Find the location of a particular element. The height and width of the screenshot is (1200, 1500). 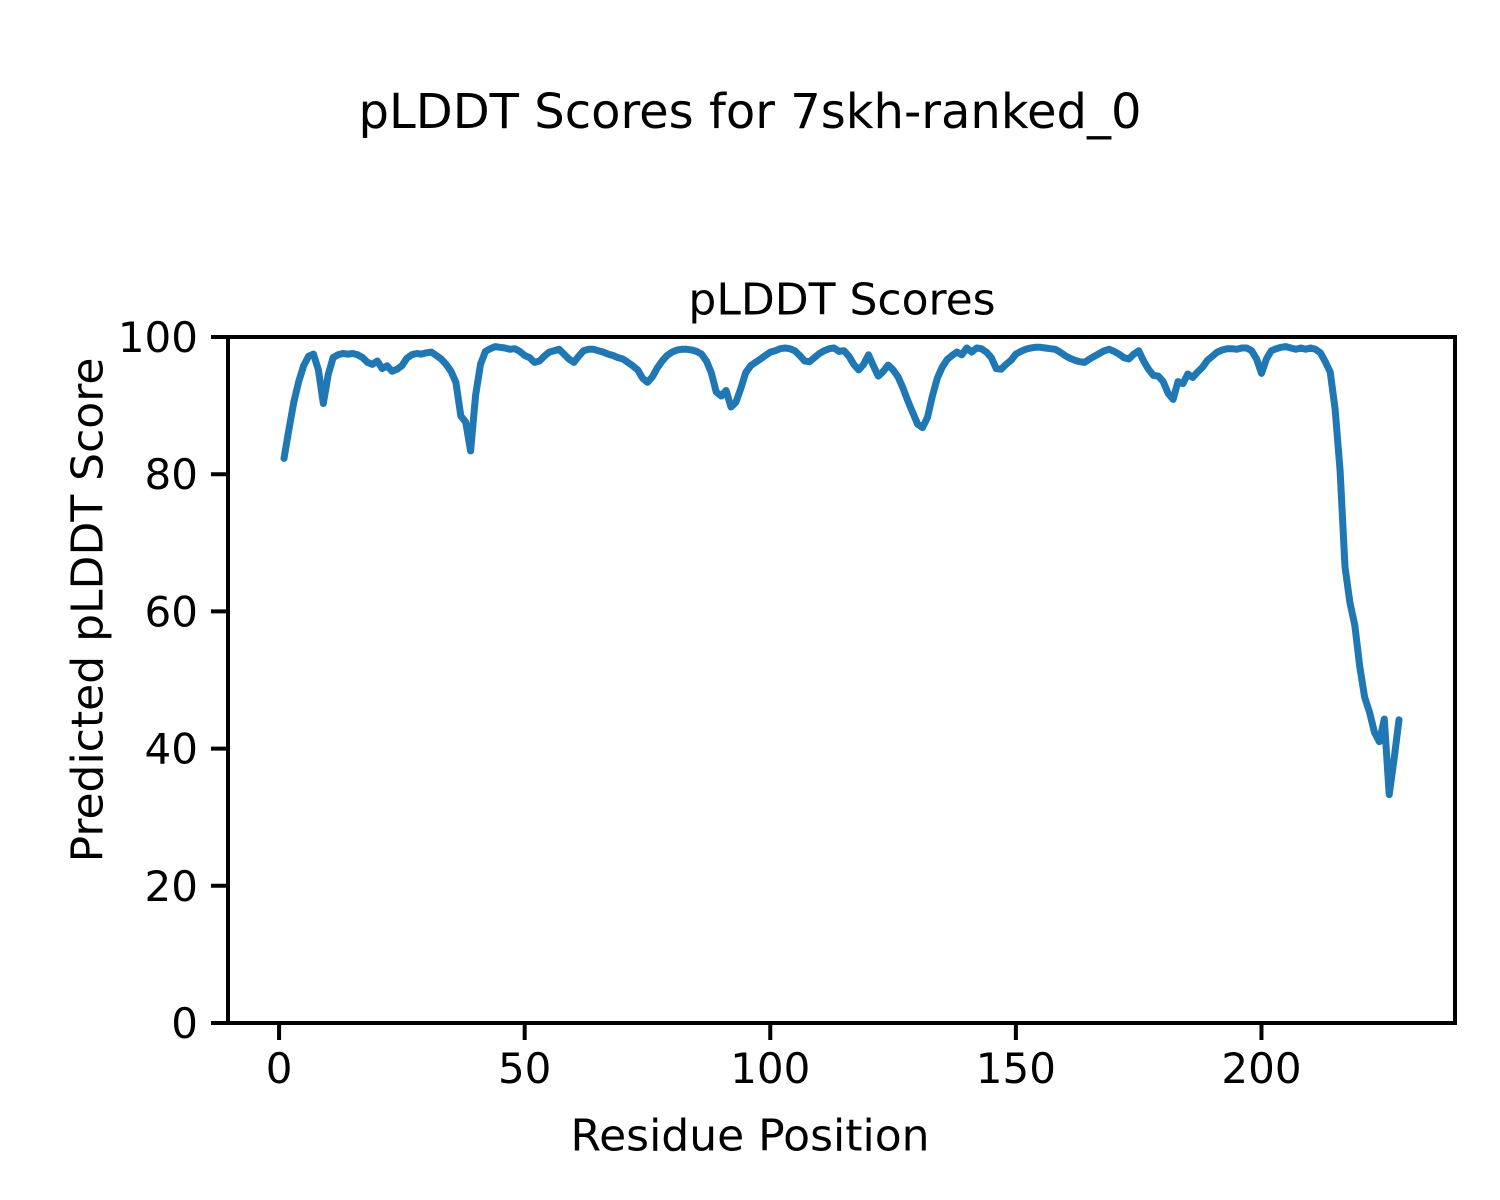

y-tick-label: 100 is located at coordinates (158, 337).